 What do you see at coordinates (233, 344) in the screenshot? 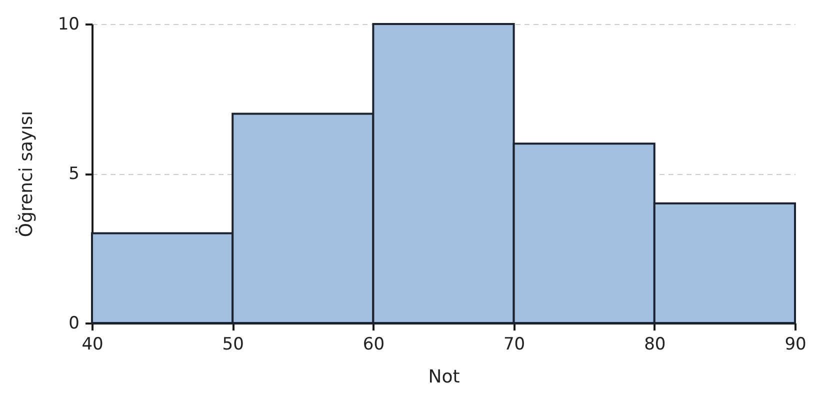
I see `x-tick-label: 50` at bounding box center [233, 344].